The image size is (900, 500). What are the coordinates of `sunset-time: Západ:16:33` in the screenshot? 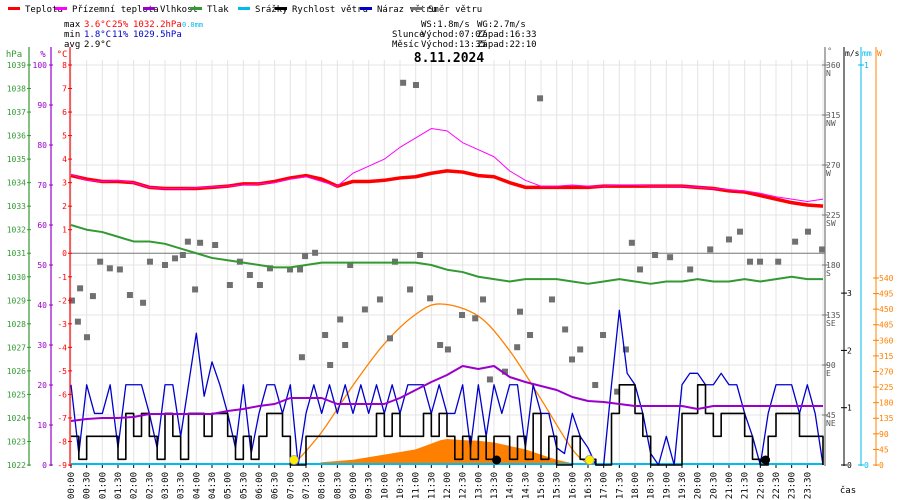 It's located at (507, 35).